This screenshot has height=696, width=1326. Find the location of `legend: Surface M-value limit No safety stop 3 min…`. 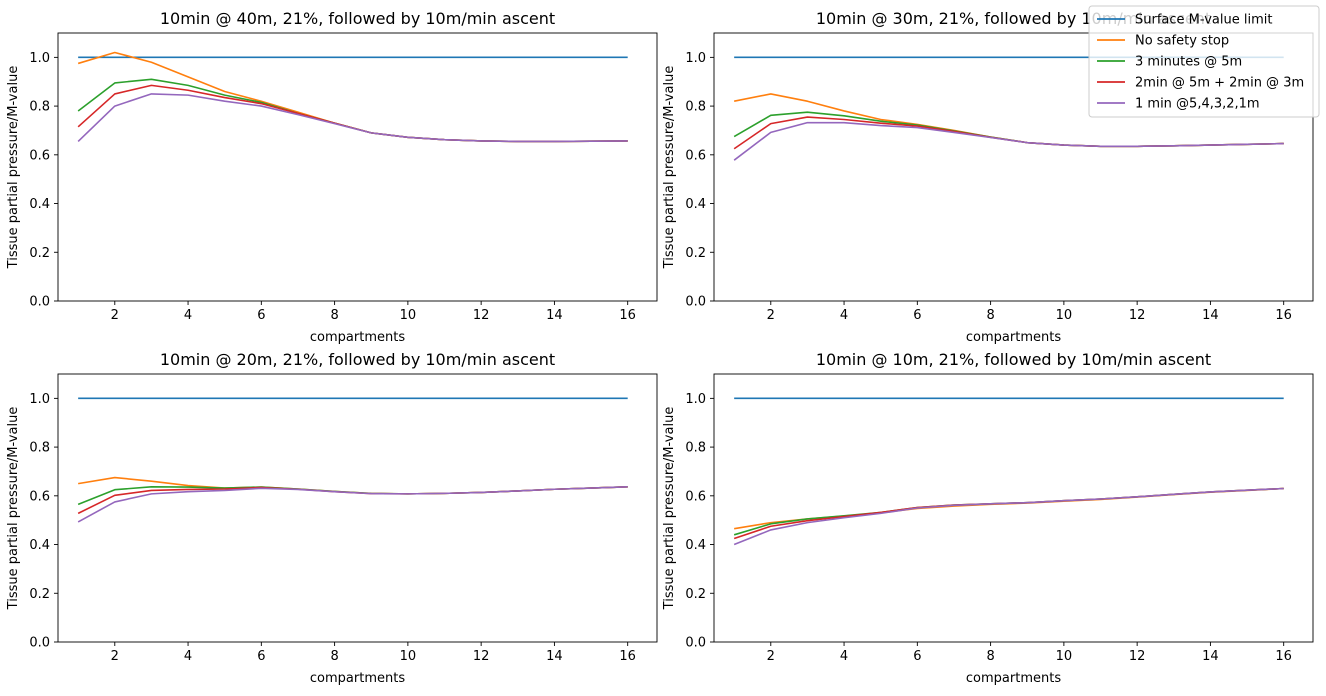

legend: Surface M-value limit No safety stop 3 min… is located at coordinates (1204, 61).